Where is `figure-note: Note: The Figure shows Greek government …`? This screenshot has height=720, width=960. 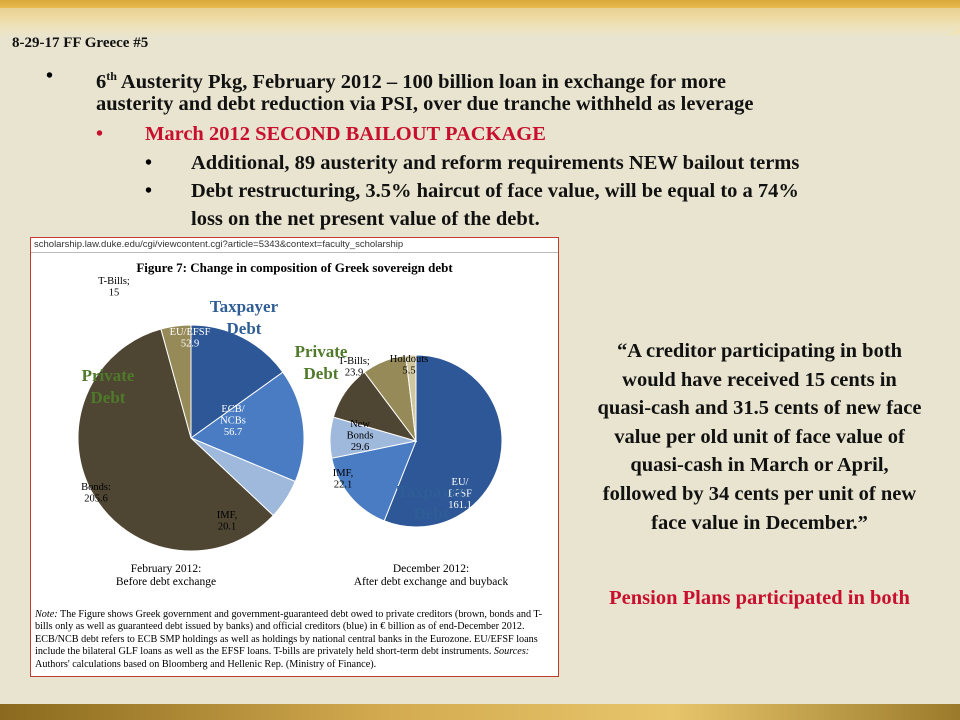
figure-note: Note: The Figure shows Greek government … is located at coordinates (289, 639).